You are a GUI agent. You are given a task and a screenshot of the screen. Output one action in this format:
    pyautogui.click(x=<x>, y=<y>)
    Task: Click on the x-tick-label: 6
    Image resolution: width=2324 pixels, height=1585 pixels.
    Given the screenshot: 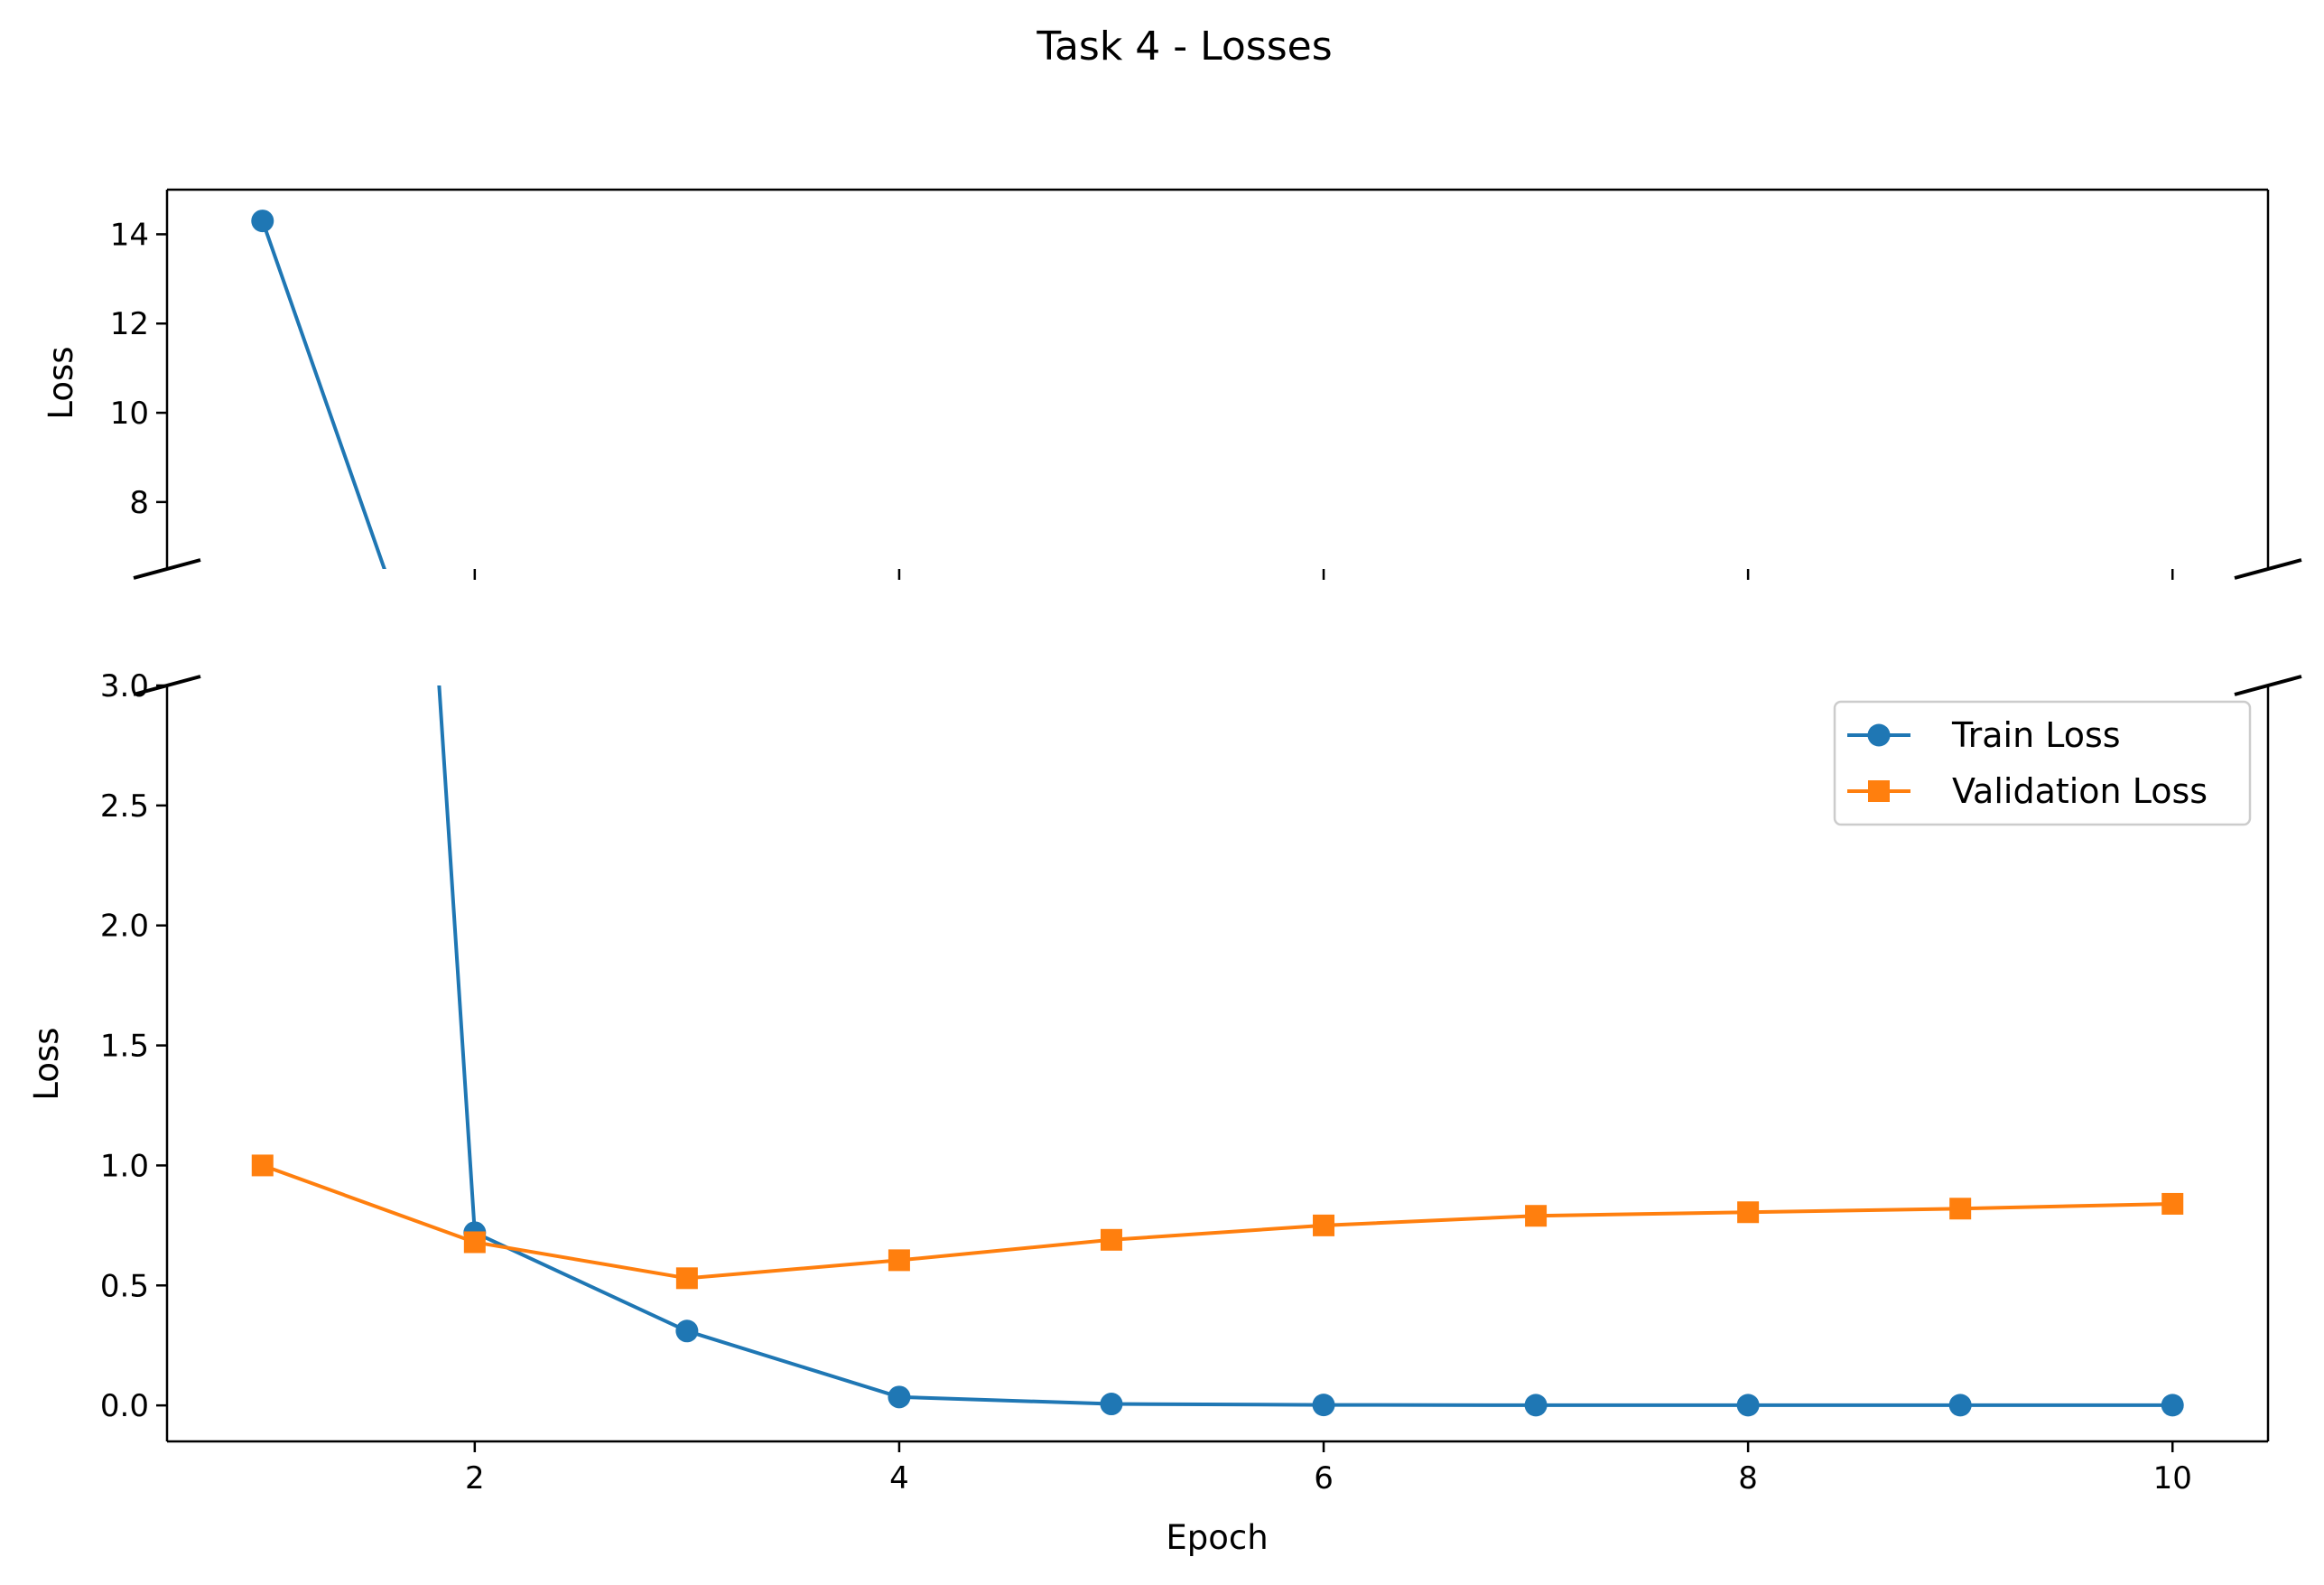 What is the action you would take?
    pyautogui.click(x=1324, y=1478)
    